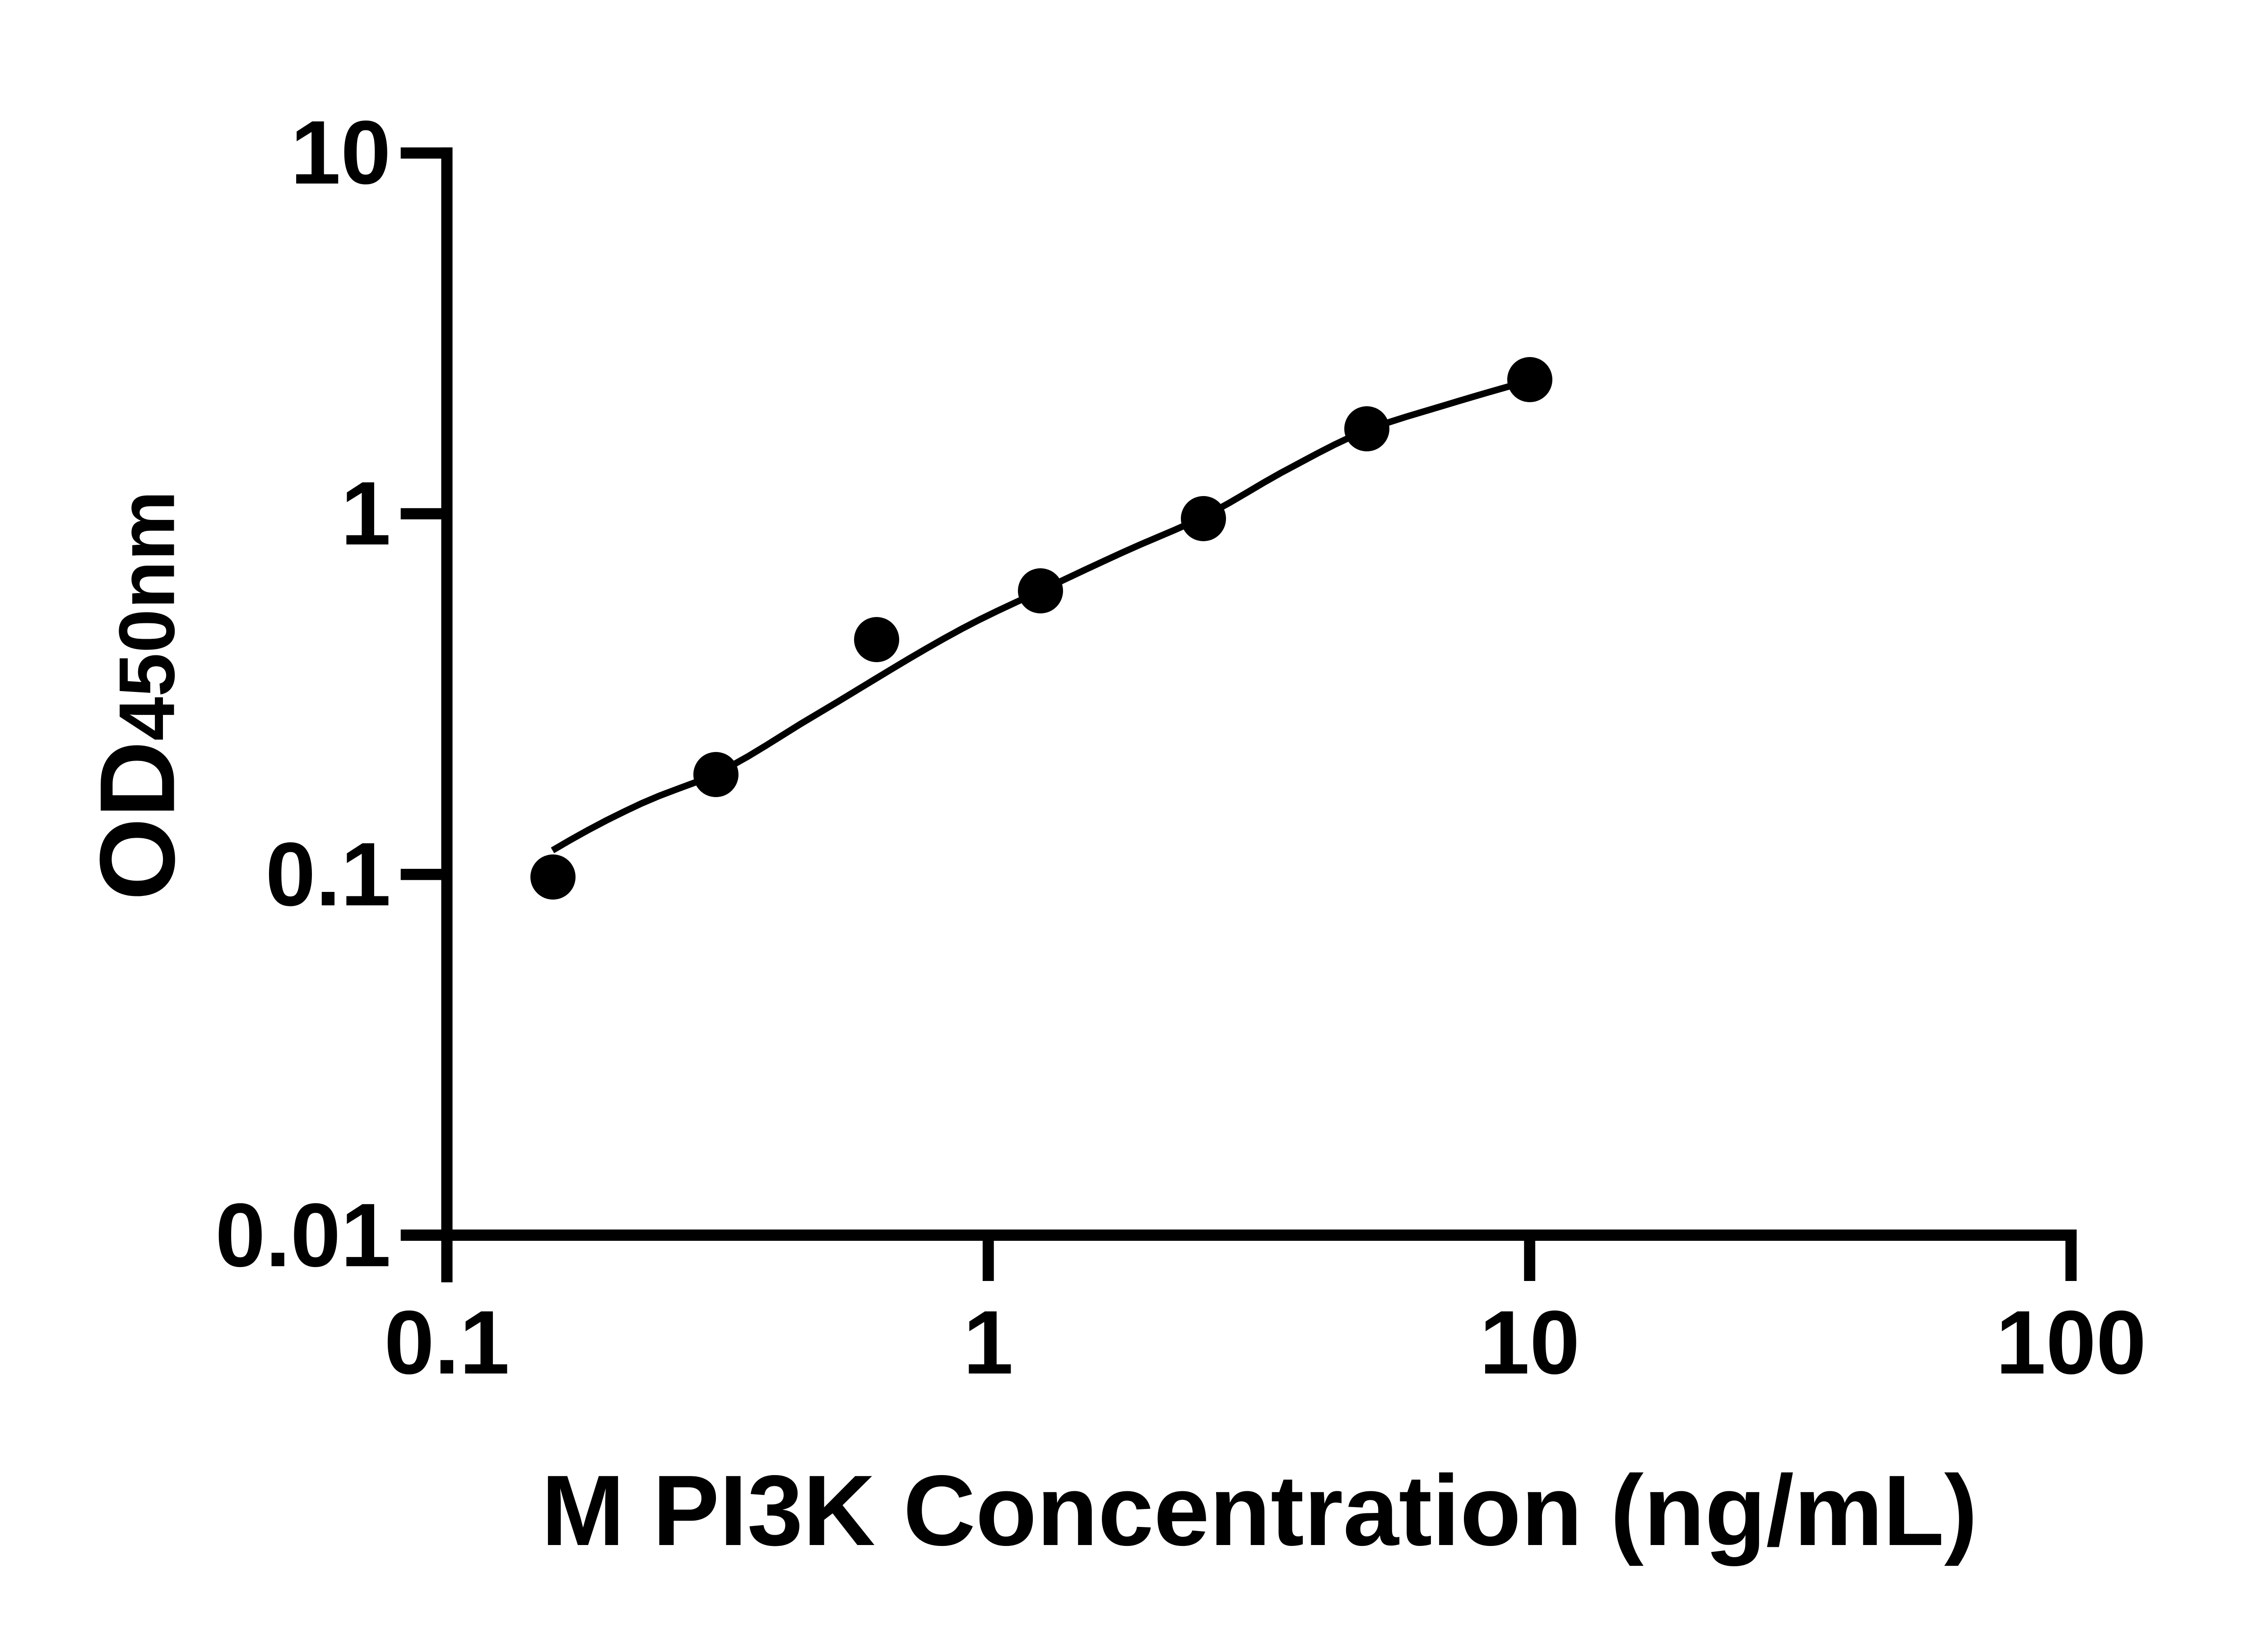  Describe the element at coordinates (1260, 1511) in the screenshot. I see `svg-text: M PI3K Concentration (ng/mL)` at that location.